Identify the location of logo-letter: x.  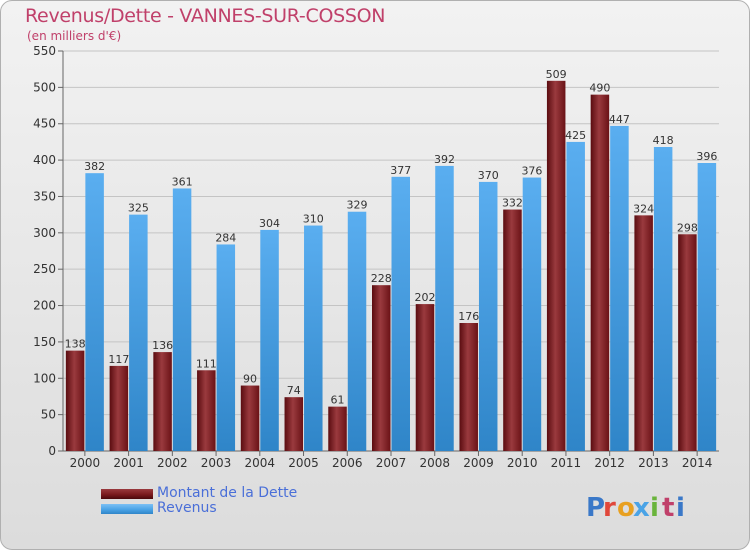
(641, 508).